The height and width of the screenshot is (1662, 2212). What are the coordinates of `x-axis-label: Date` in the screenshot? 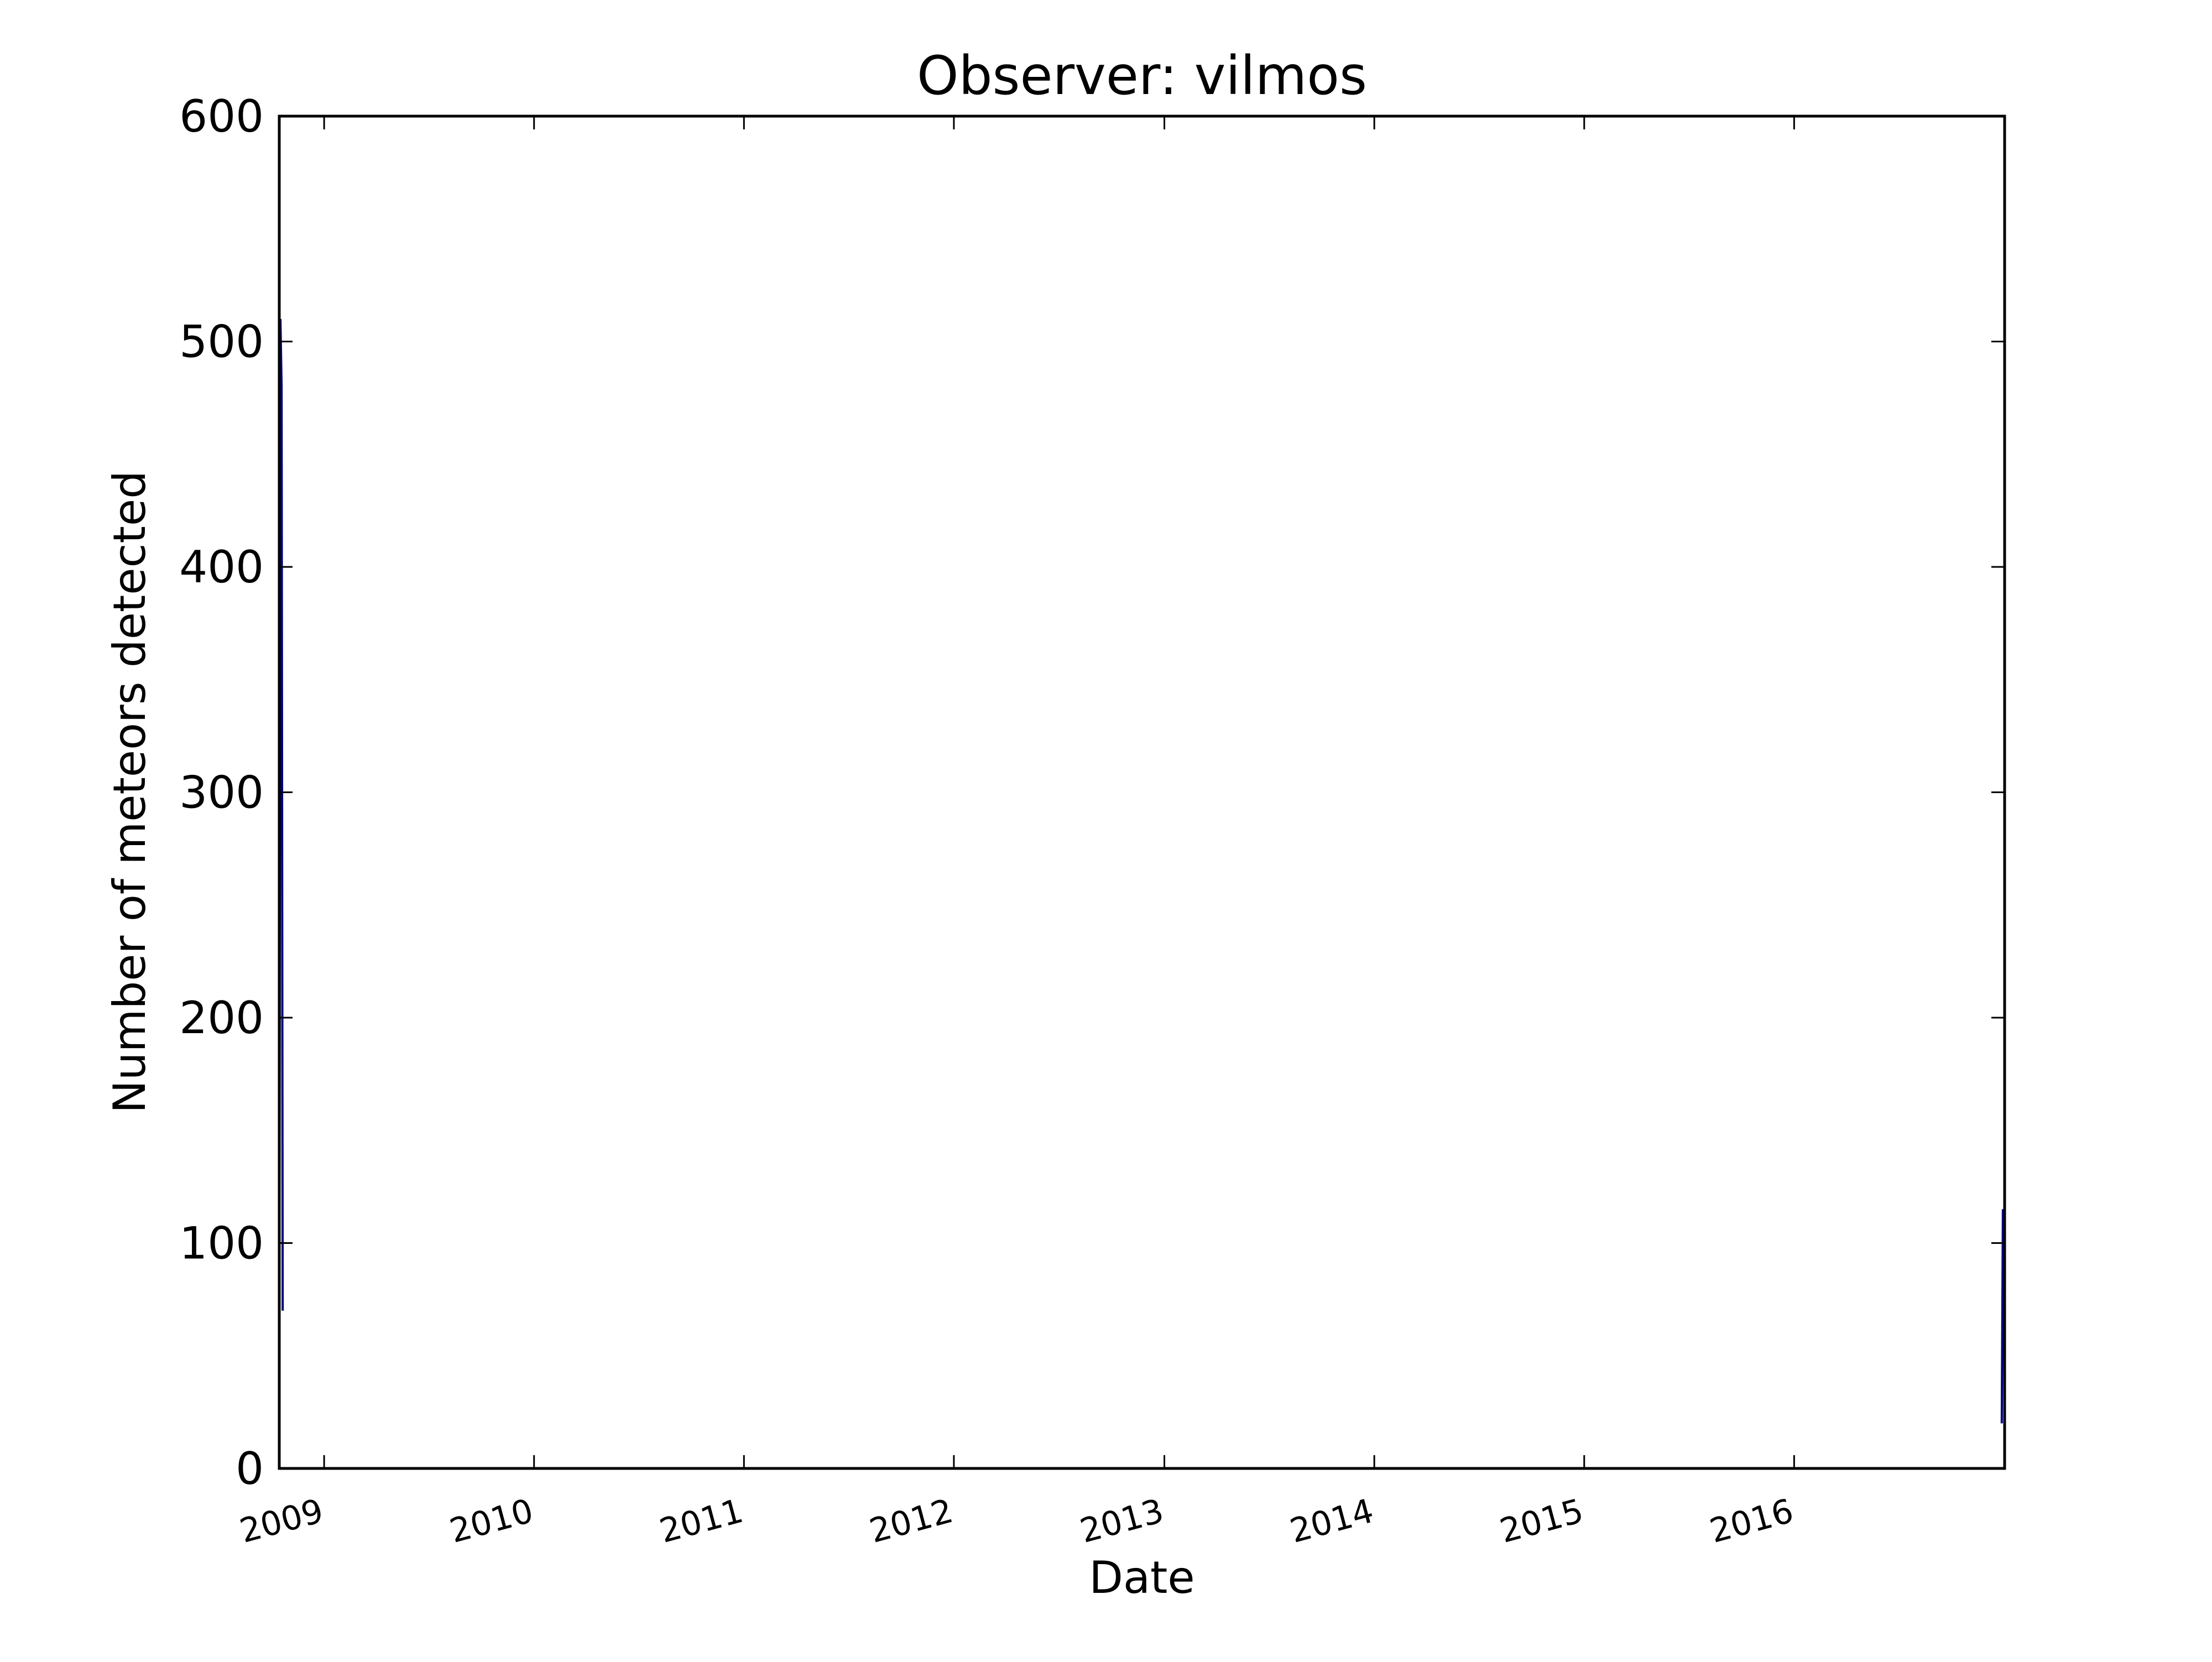 It's located at (1142, 1577).